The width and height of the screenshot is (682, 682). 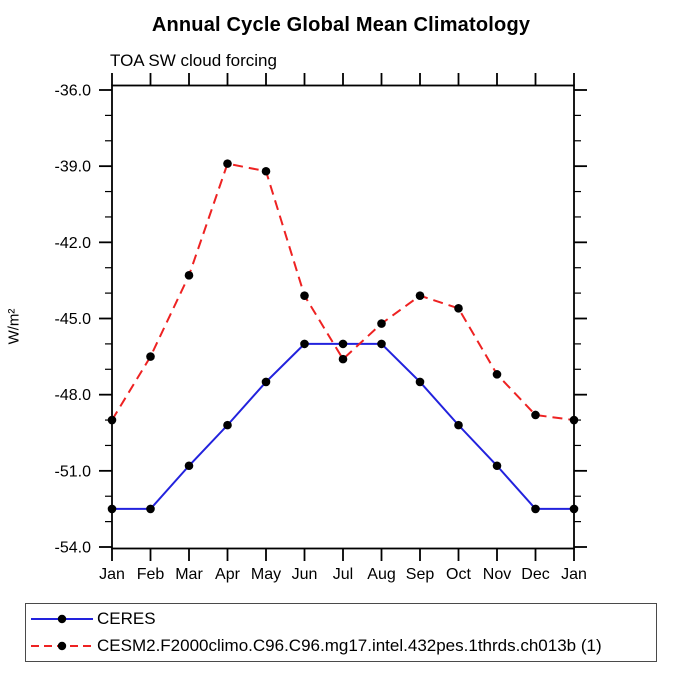 I want to click on svg-text: Nov, so click(x=497, y=574).